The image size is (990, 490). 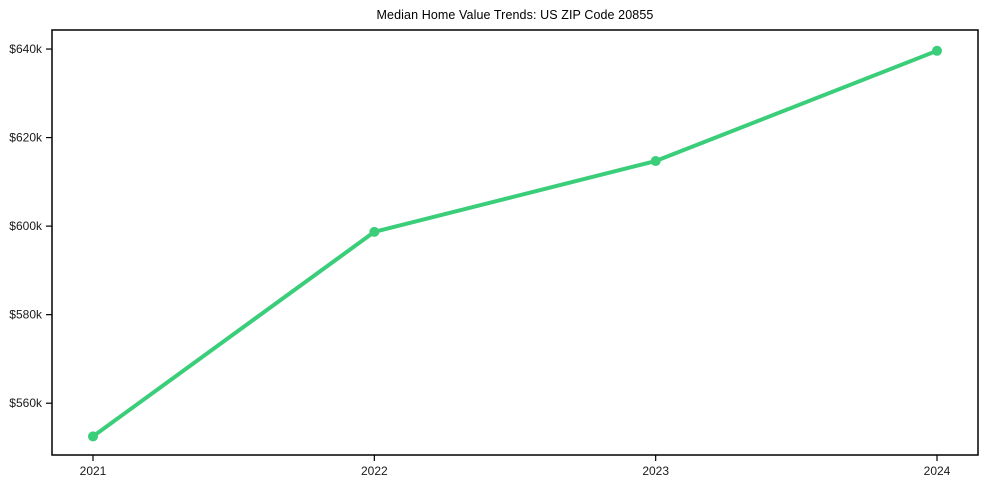 What do you see at coordinates (93, 436) in the screenshot?
I see `data-point-2021` at bounding box center [93, 436].